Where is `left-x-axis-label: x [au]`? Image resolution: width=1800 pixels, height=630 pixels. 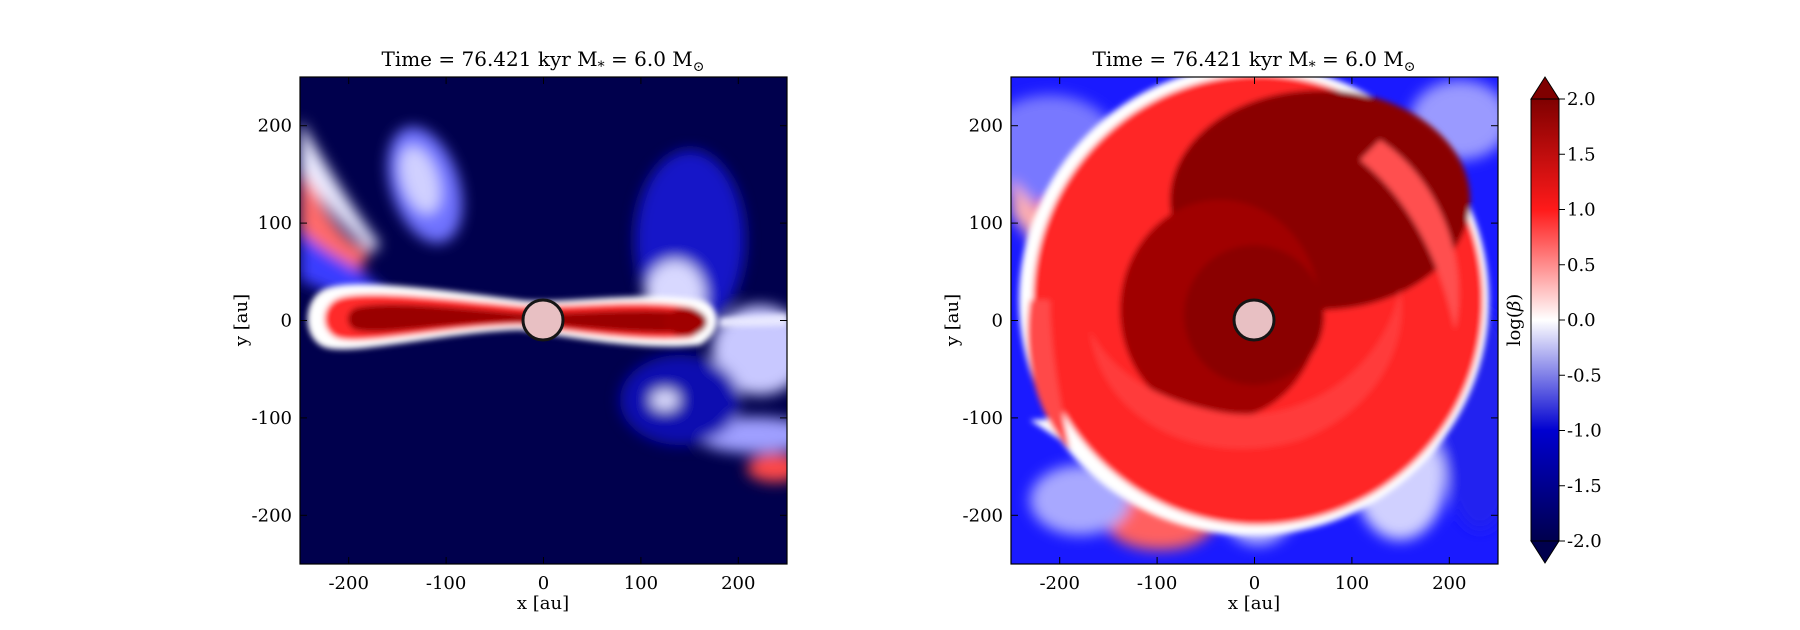
left-x-axis-label: x [au] is located at coordinates (543, 603).